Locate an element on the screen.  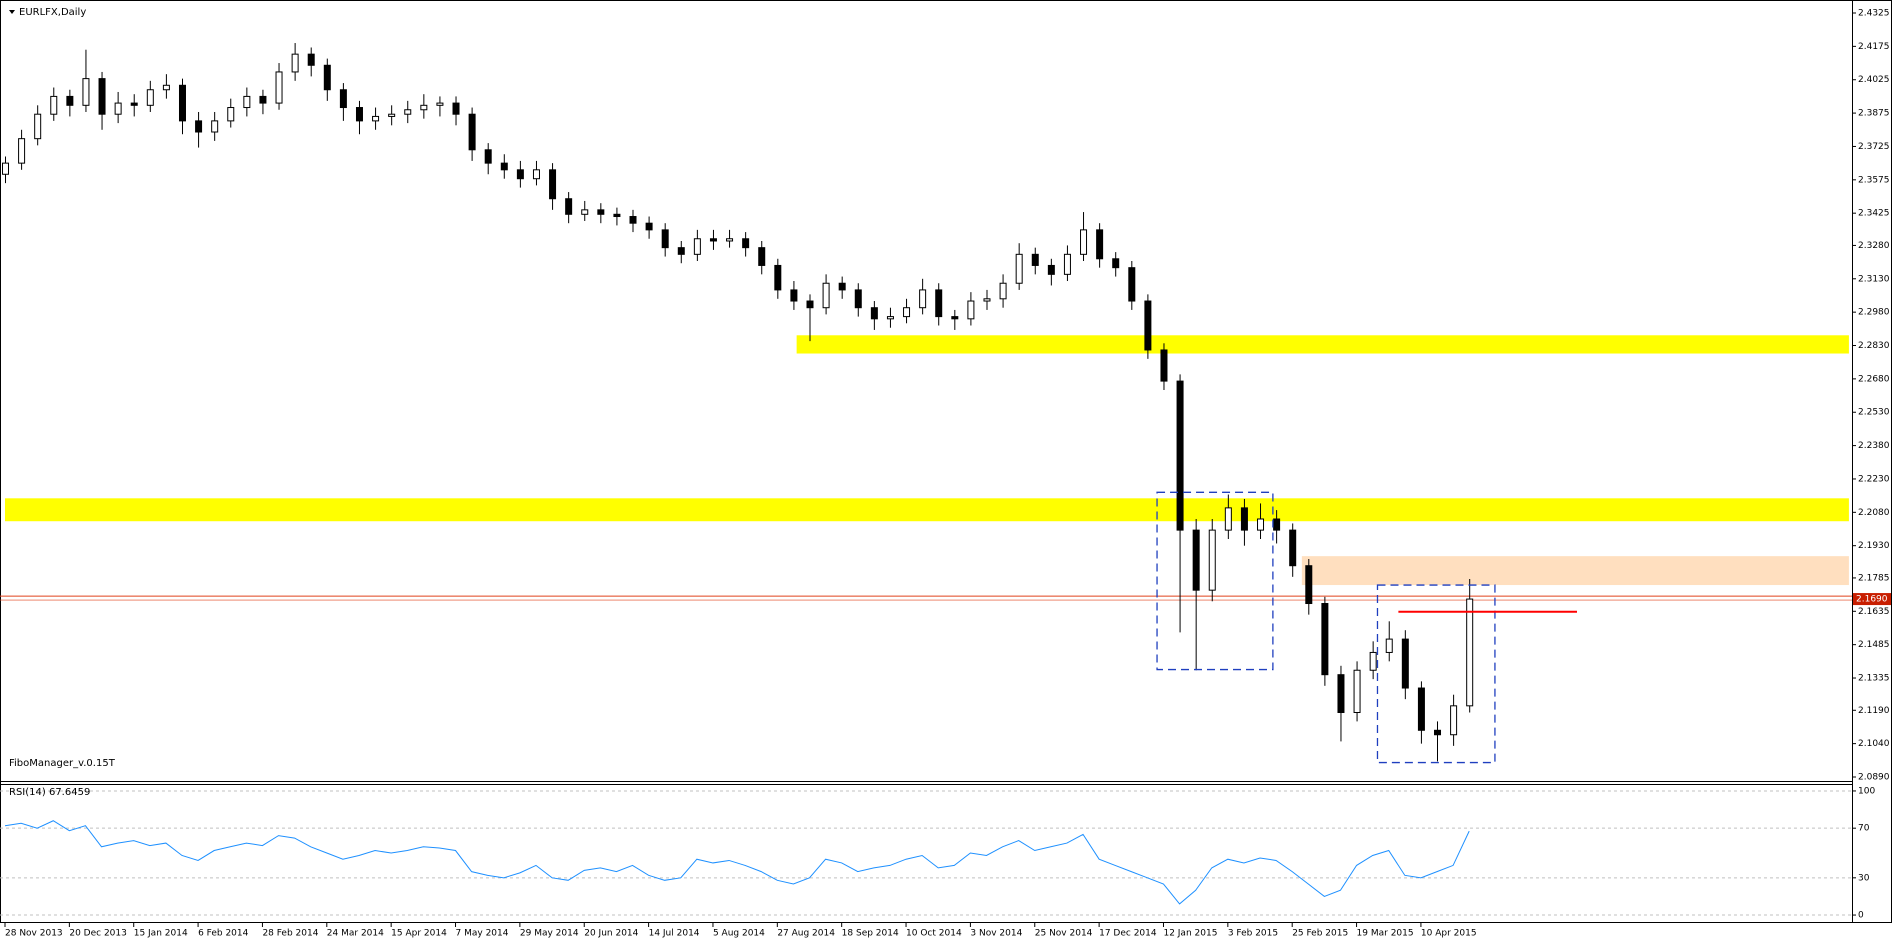
chart-title: EURLFX,Daily is located at coordinates (52, 12).